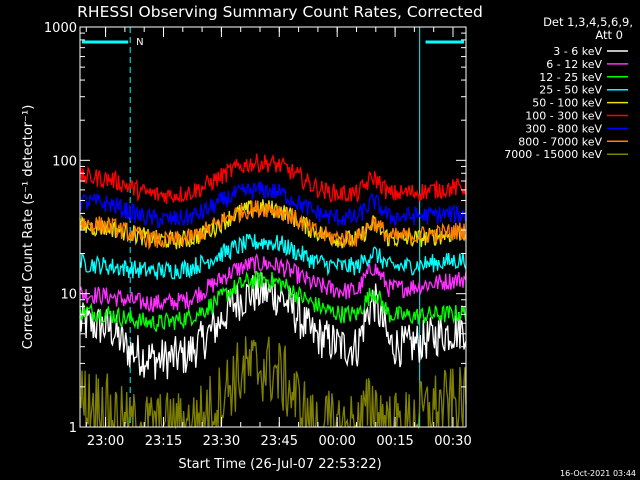 Image resolution: width=640 pixels, height=480 pixels. Describe the element at coordinates (394, 441) in the screenshot. I see `x-tick-label: 00:15` at that location.